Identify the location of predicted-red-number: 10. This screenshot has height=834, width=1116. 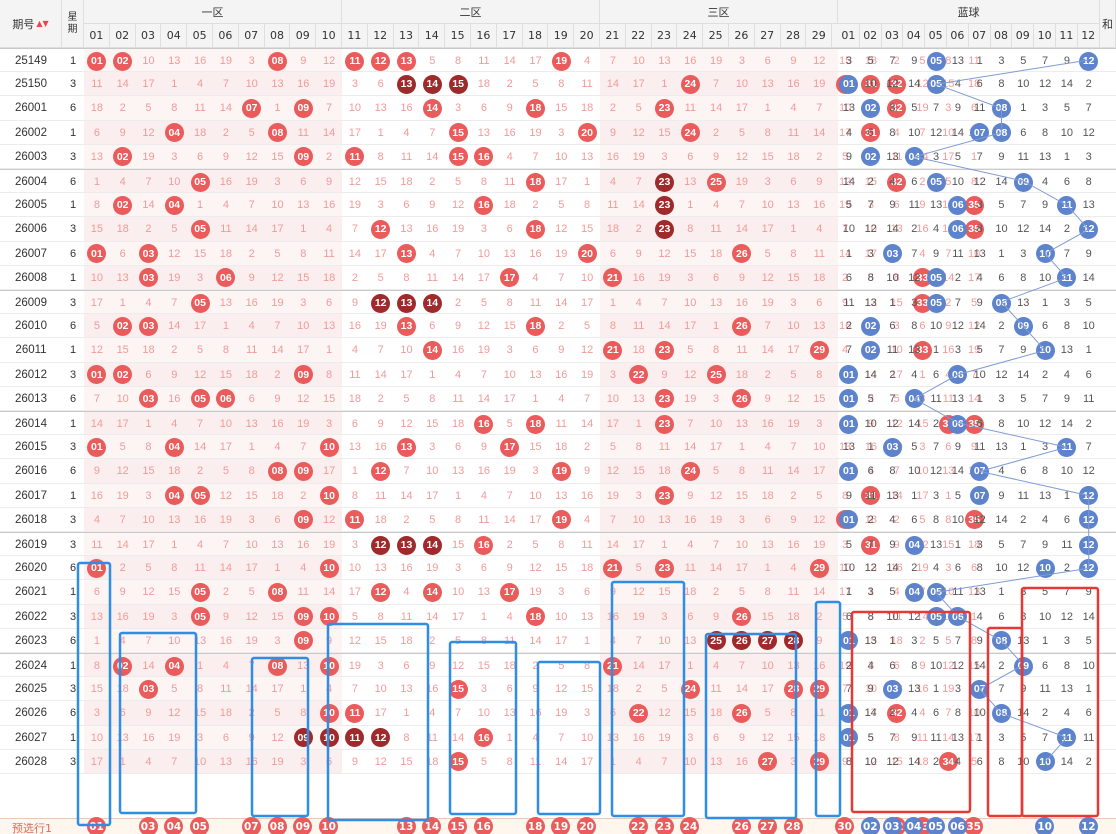
(329, 825).